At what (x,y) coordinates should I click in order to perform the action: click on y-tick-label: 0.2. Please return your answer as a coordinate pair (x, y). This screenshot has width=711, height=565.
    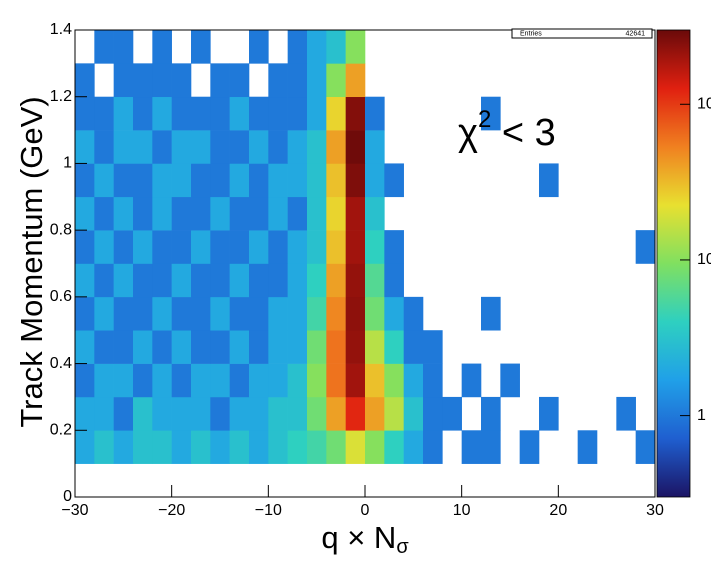
    Looking at the image, I should click on (61, 430).